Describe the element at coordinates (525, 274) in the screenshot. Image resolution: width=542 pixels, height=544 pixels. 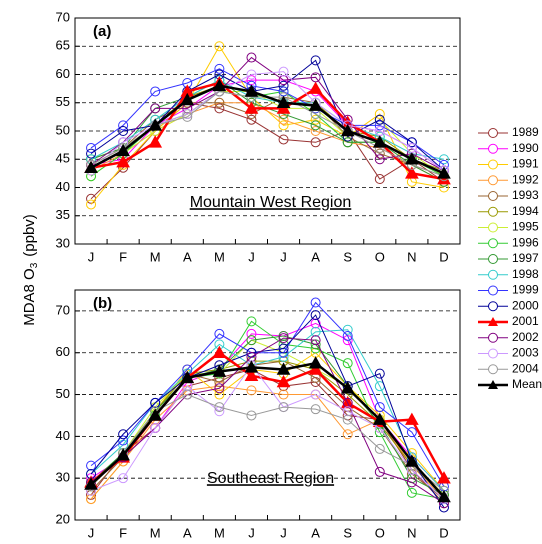
I see `legend-label: 1998` at that location.